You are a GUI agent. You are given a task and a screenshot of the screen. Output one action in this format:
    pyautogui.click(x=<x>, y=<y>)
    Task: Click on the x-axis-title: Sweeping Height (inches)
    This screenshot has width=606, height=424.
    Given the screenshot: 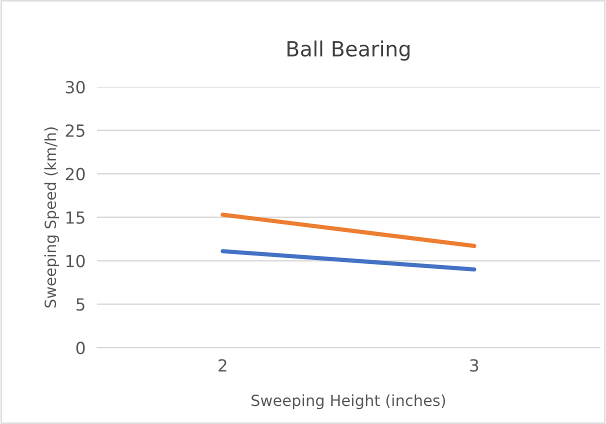 What is the action you would take?
    pyautogui.click(x=349, y=402)
    